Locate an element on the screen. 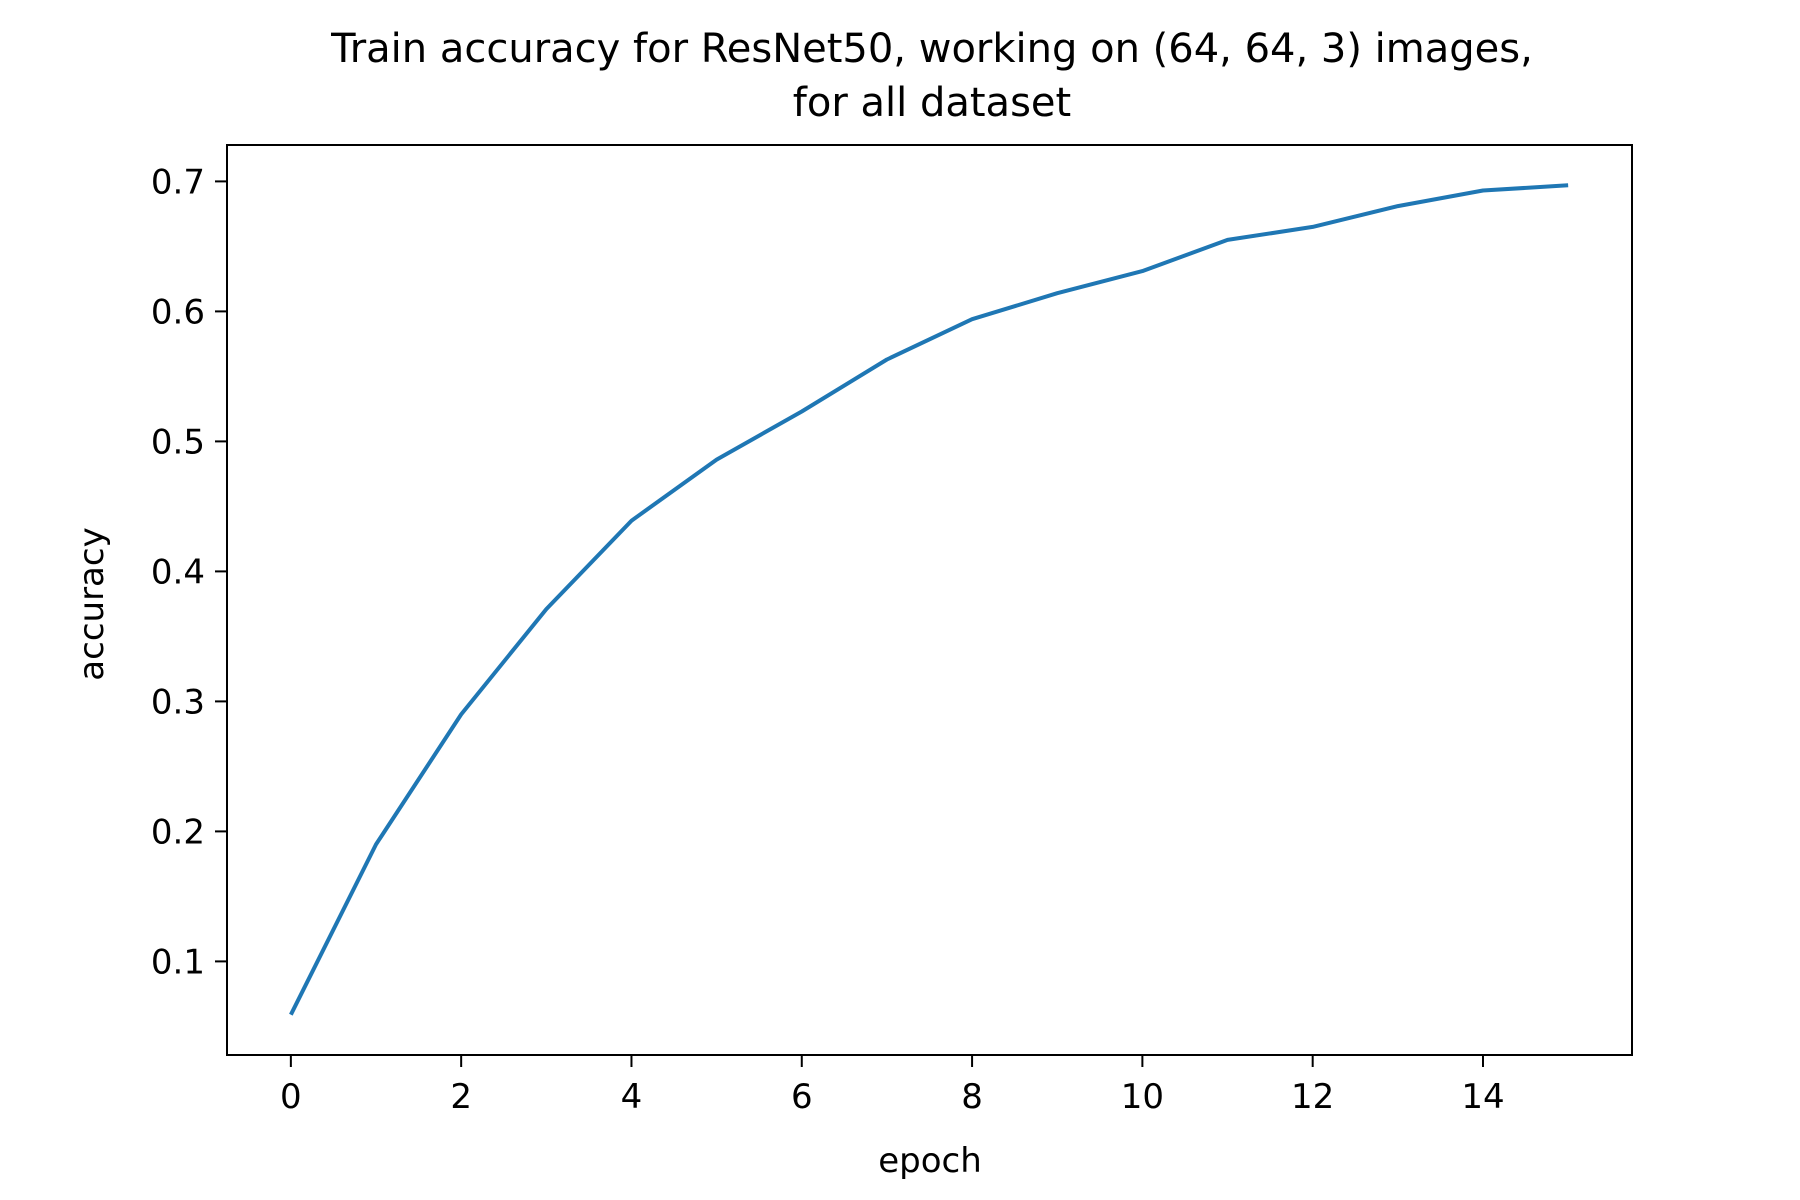  x-tick-label: 8 is located at coordinates (972, 1097).